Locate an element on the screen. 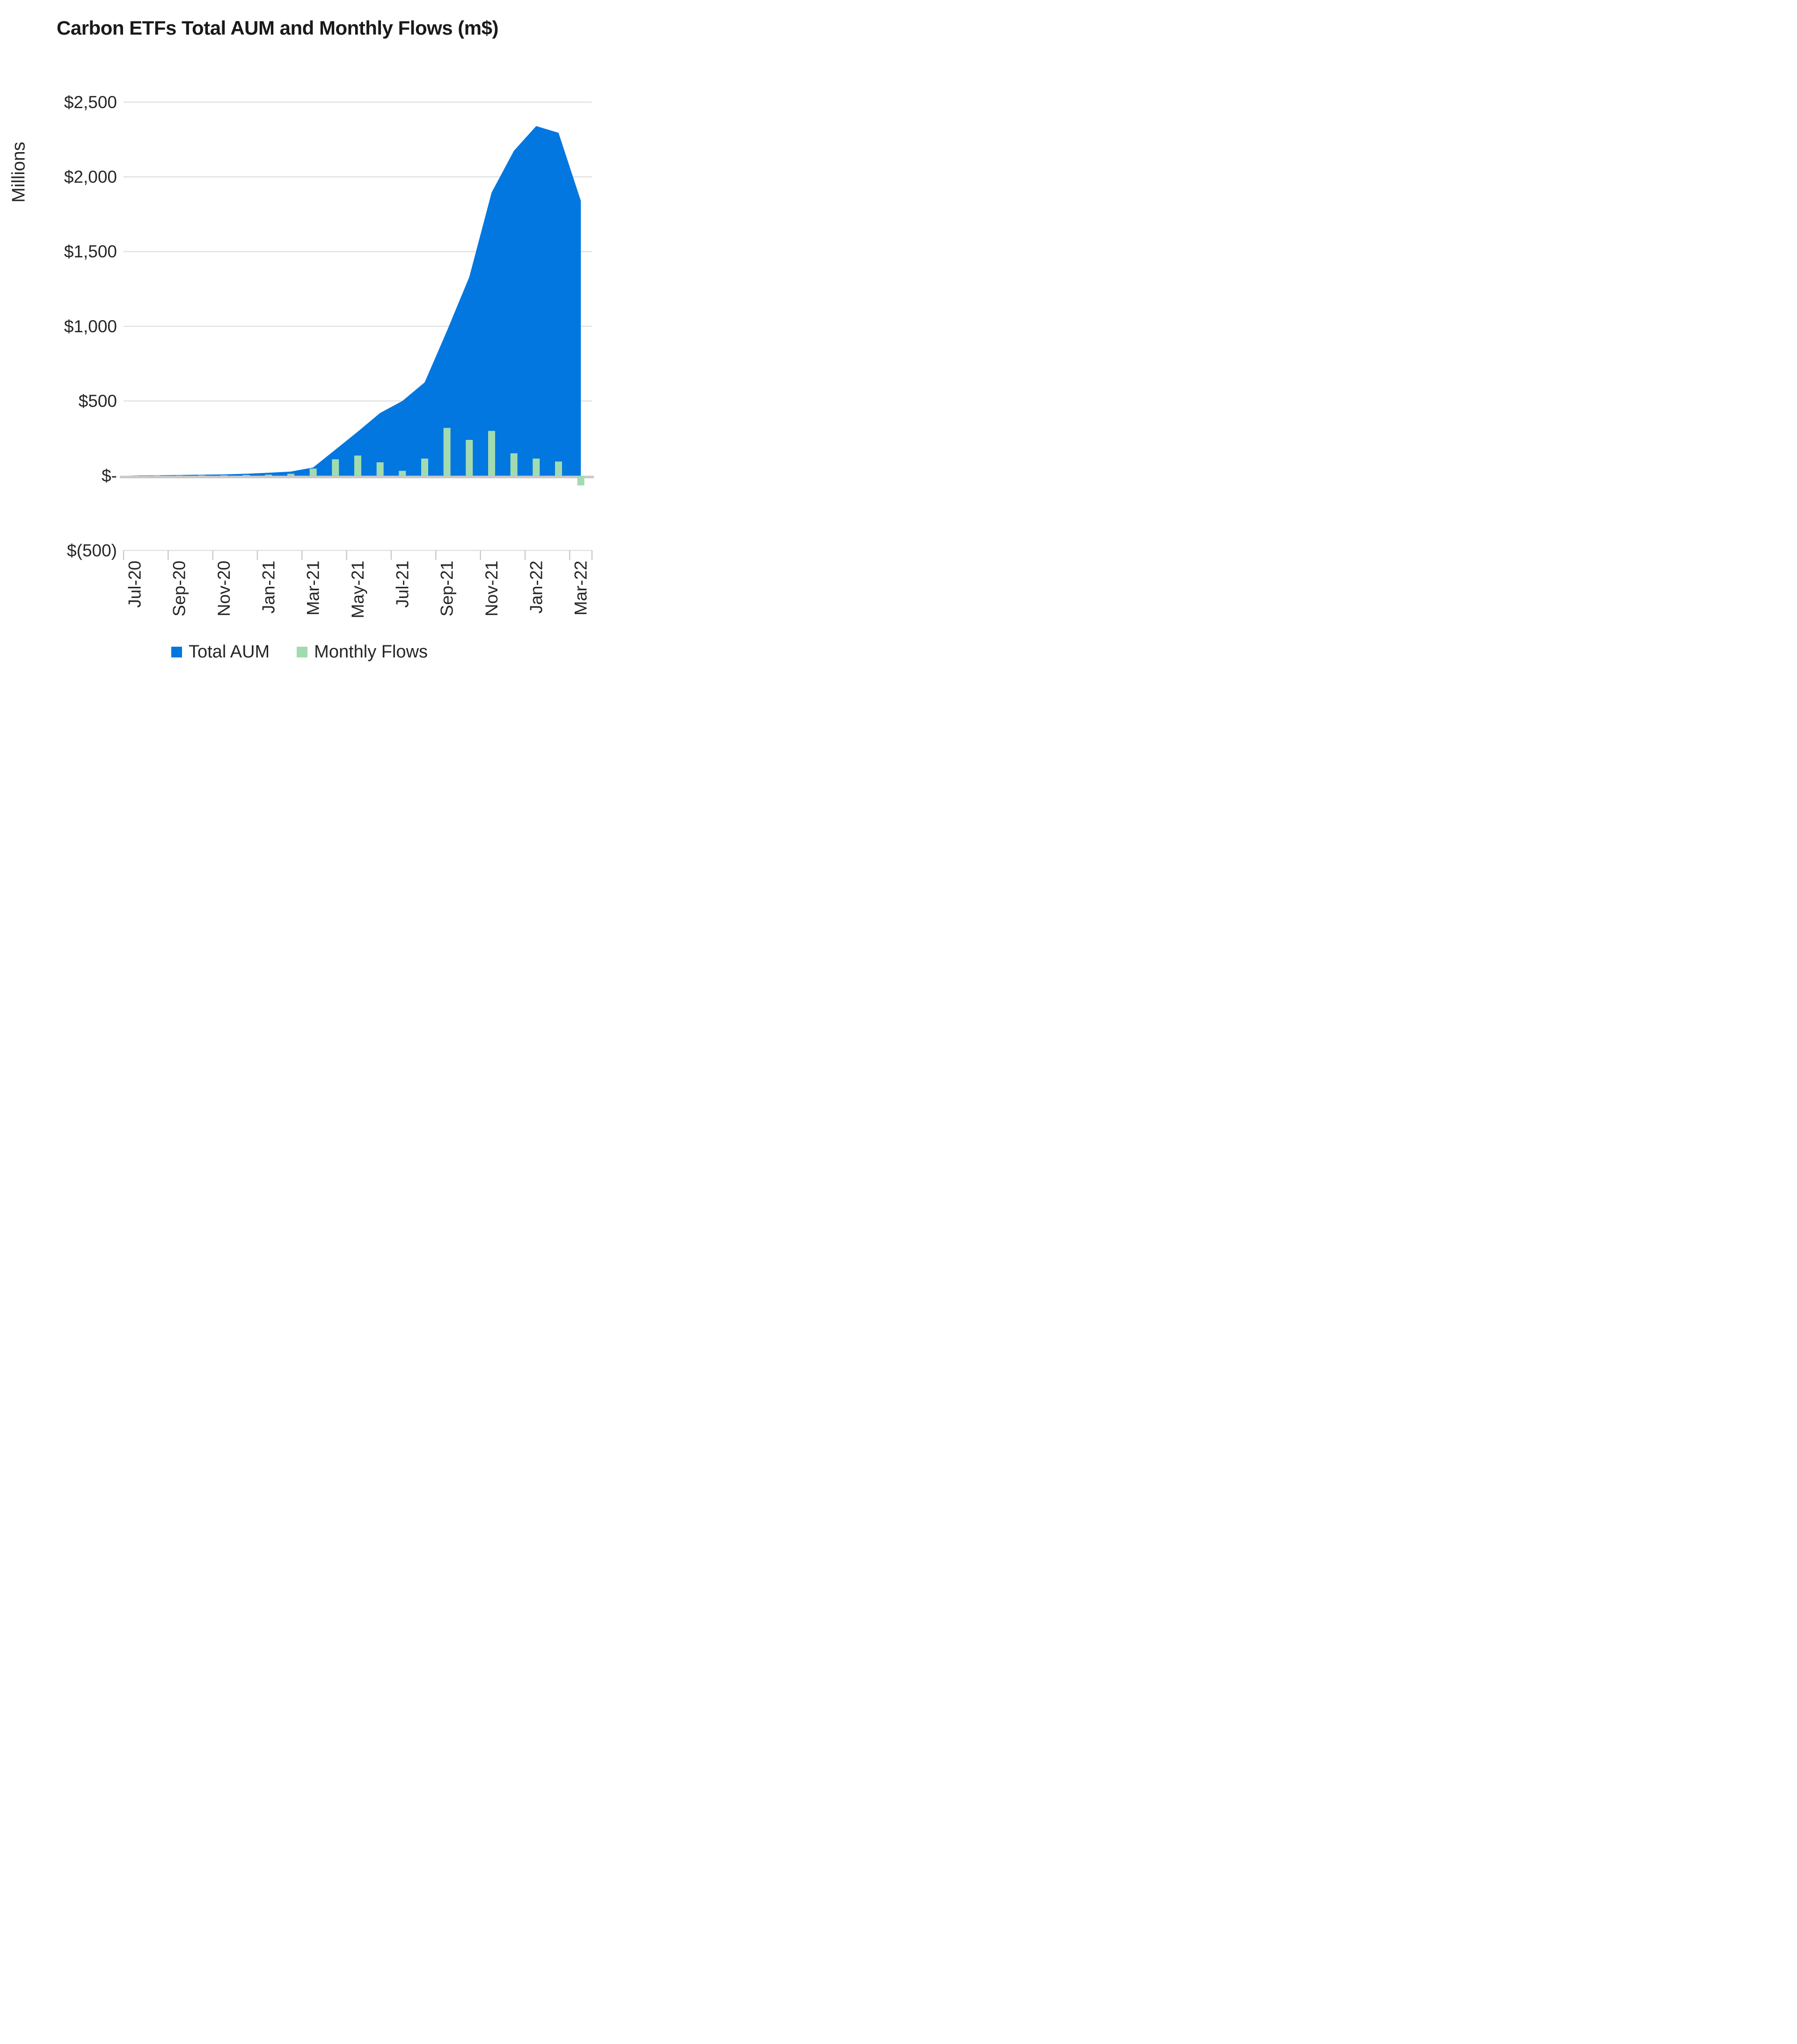 Image resolution: width=1797 pixels, height=2044 pixels. x-axis-tick-label: Sep-20 is located at coordinates (179, 589).